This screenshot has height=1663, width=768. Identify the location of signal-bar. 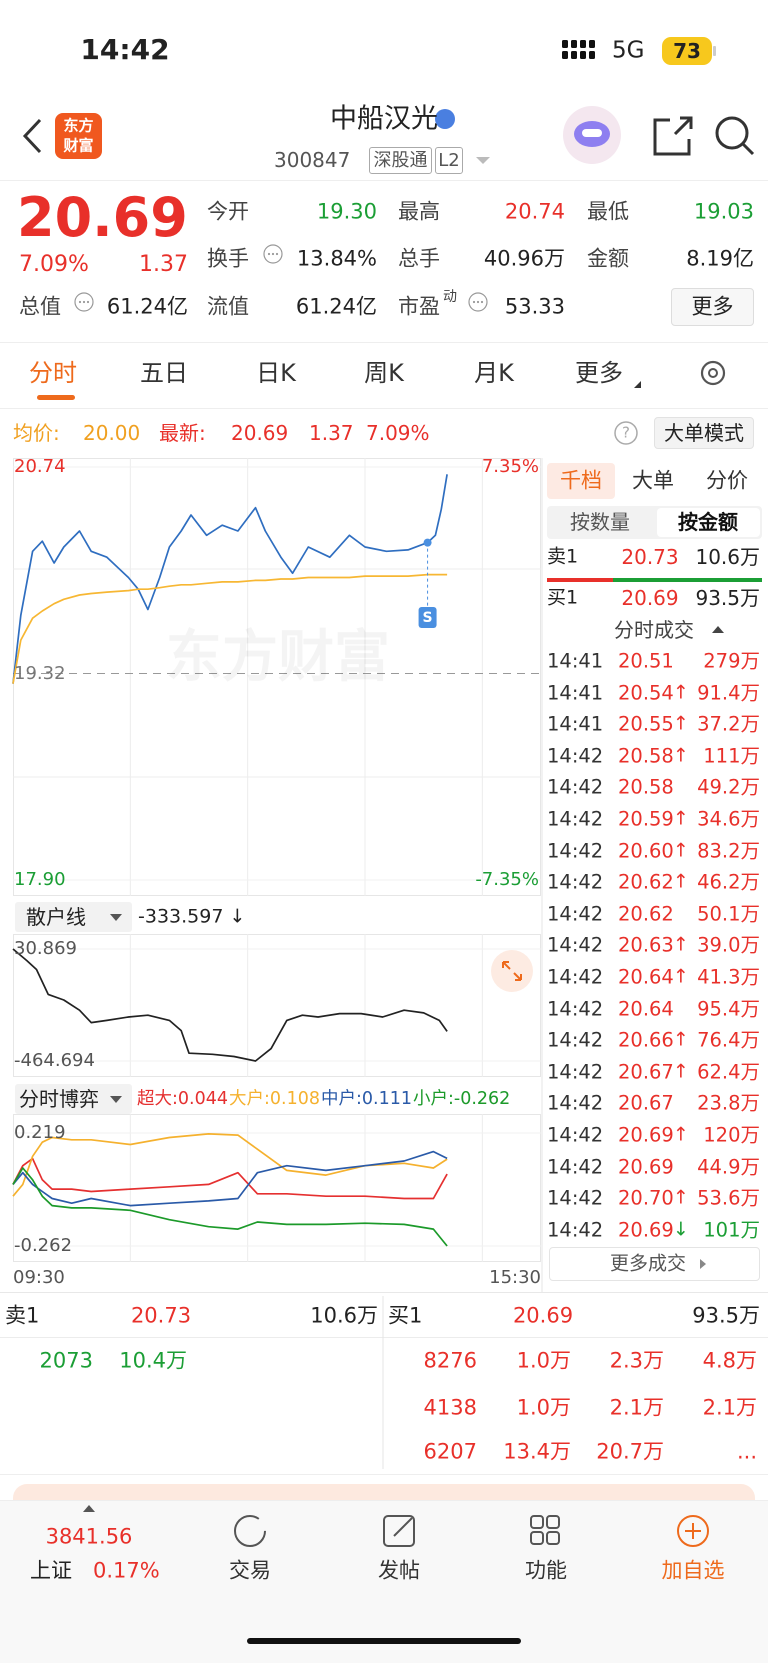
(592, 44).